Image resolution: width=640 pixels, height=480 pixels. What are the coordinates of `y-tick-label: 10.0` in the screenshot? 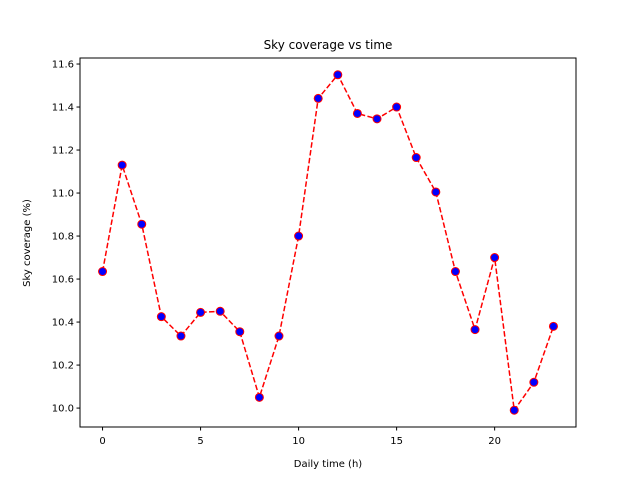 It's located at (63, 409).